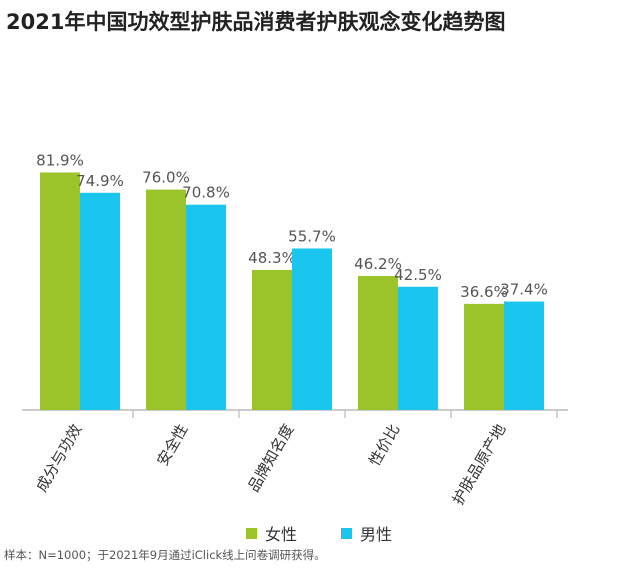 The height and width of the screenshot is (576, 638). I want to click on bar-value-label: 81.9%, so click(60, 160).